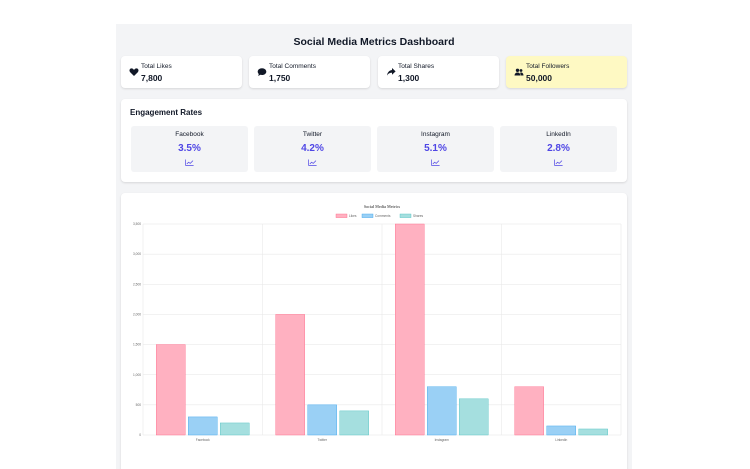  I want to click on engagement-rate: 3.5%, so click(189, 148).